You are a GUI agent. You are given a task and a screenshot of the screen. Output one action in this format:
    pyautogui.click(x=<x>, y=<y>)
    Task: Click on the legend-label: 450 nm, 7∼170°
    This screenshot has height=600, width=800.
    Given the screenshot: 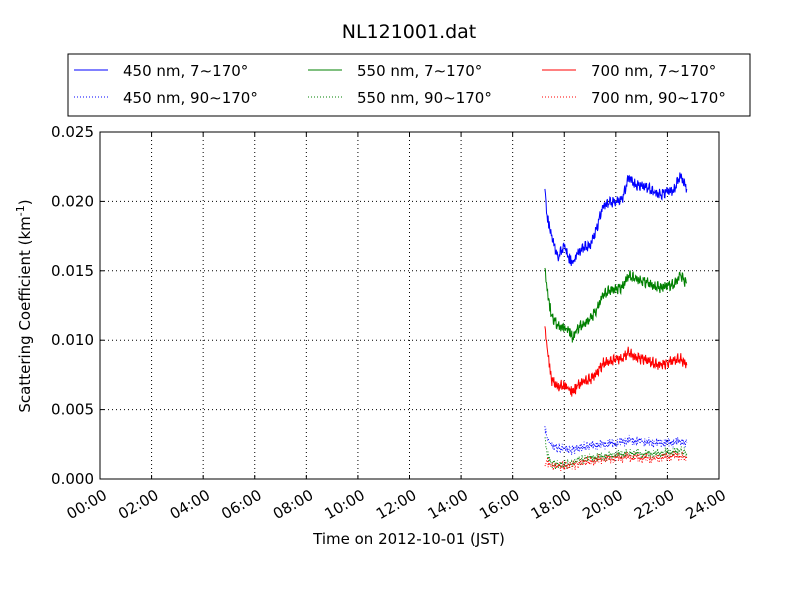 What is the action you would take?
    pyautogui.click(x=185, y=71)
    